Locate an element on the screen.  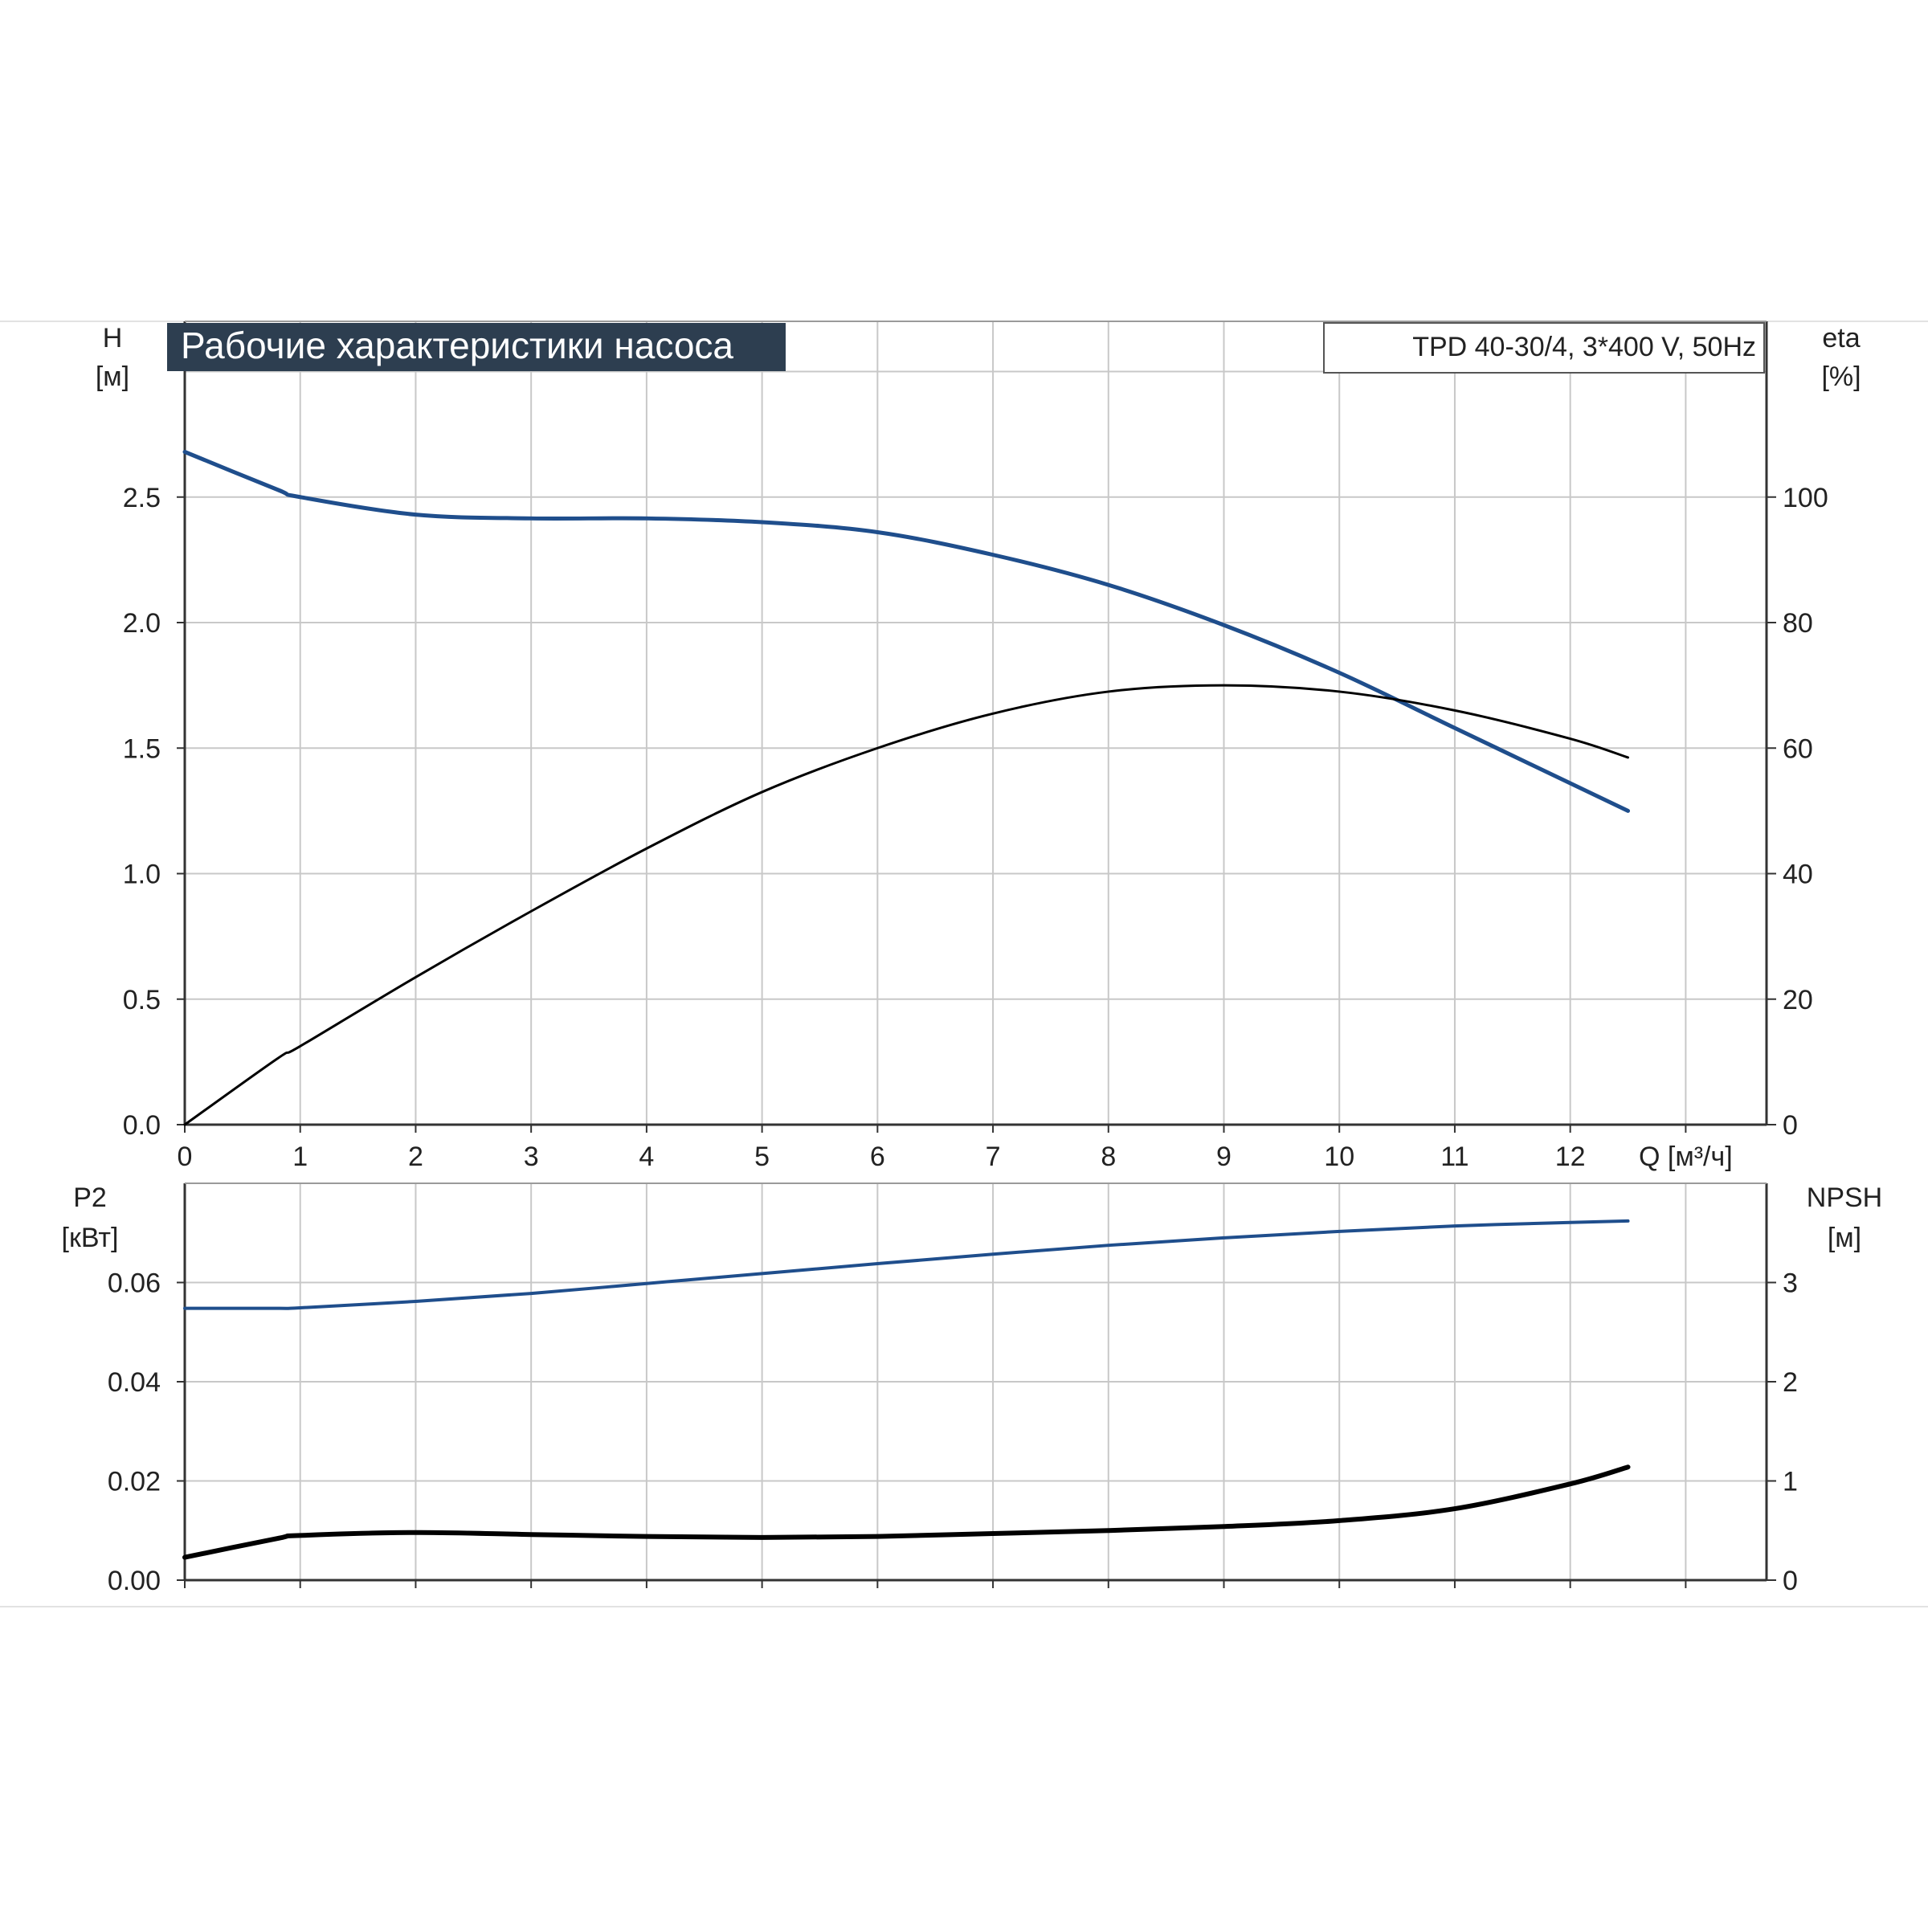
flow-axis-title: Q [м³/ч] is located at coordinates (1686, 1157).